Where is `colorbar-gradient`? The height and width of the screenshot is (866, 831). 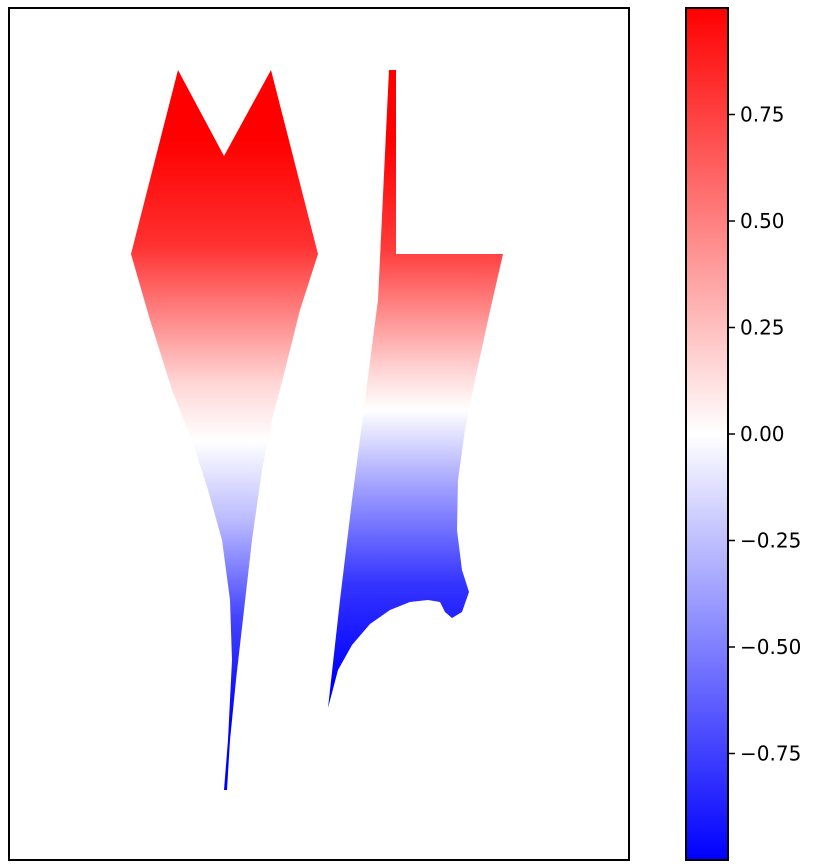 colorbar-gradient is located at coordinates (707, 434).